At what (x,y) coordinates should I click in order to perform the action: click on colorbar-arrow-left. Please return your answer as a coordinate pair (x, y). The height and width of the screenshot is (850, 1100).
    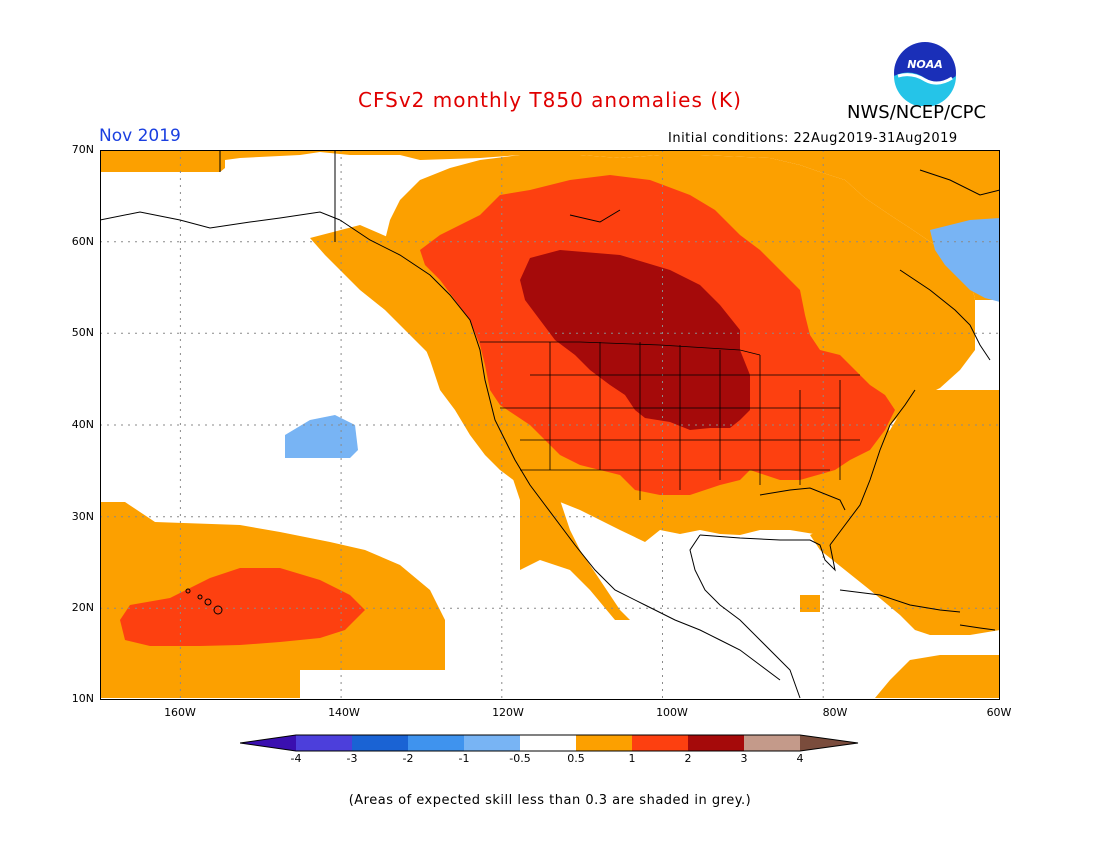
    Looking at the image, I should click on (268, 743).